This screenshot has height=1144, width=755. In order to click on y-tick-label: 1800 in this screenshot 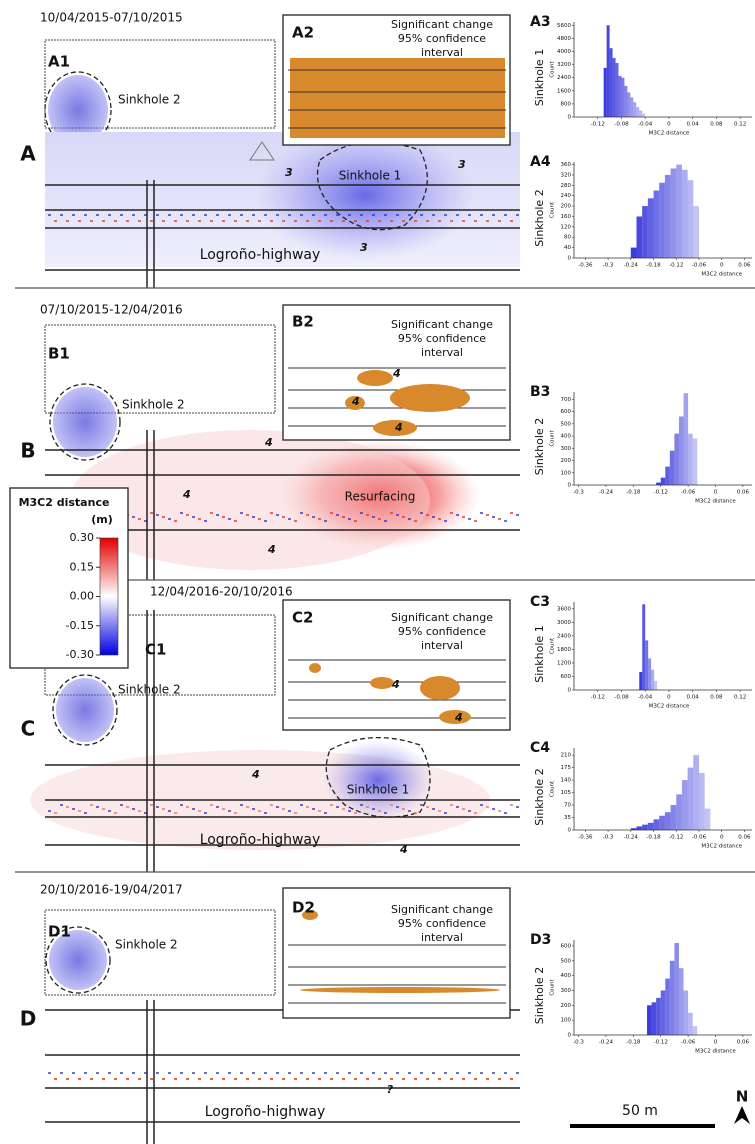, I will do `click(564, 650)`.